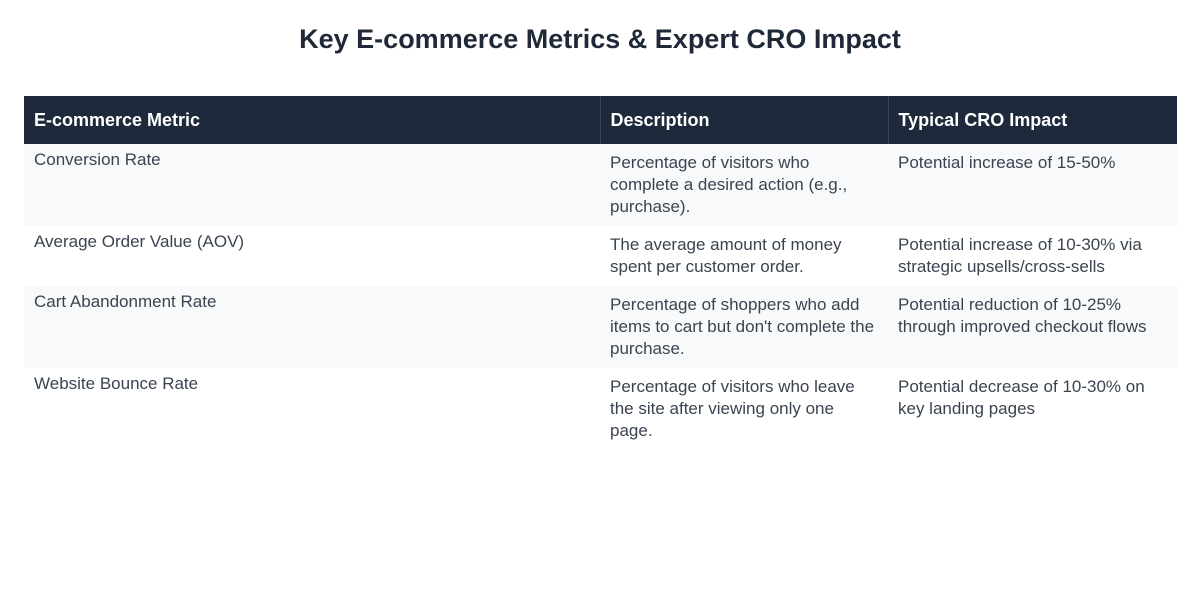 Image resolution: width=1200 pixels, height=600 pixels. Describe the element at coordinates (97, 159) in the screenshot. I see `metric-cell: Conversion Rate` at that location.